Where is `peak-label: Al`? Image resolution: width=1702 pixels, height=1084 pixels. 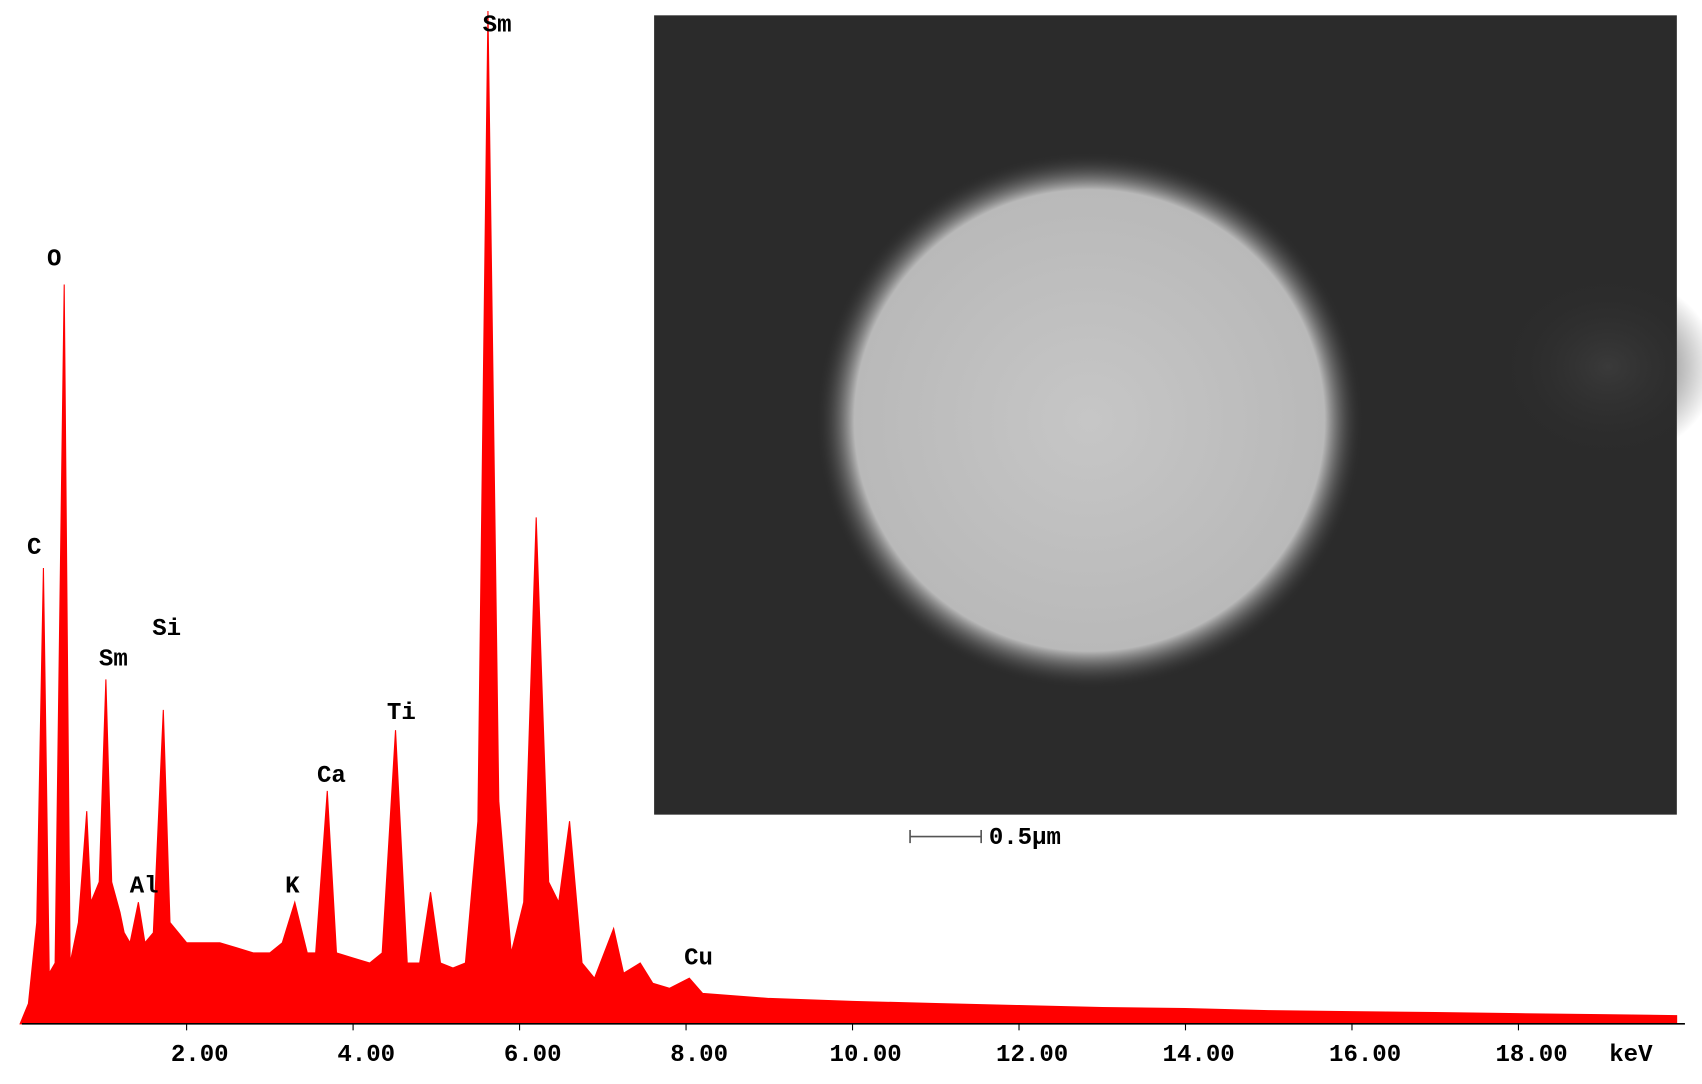
peak-label: Al is located at coordinates (144, 886).